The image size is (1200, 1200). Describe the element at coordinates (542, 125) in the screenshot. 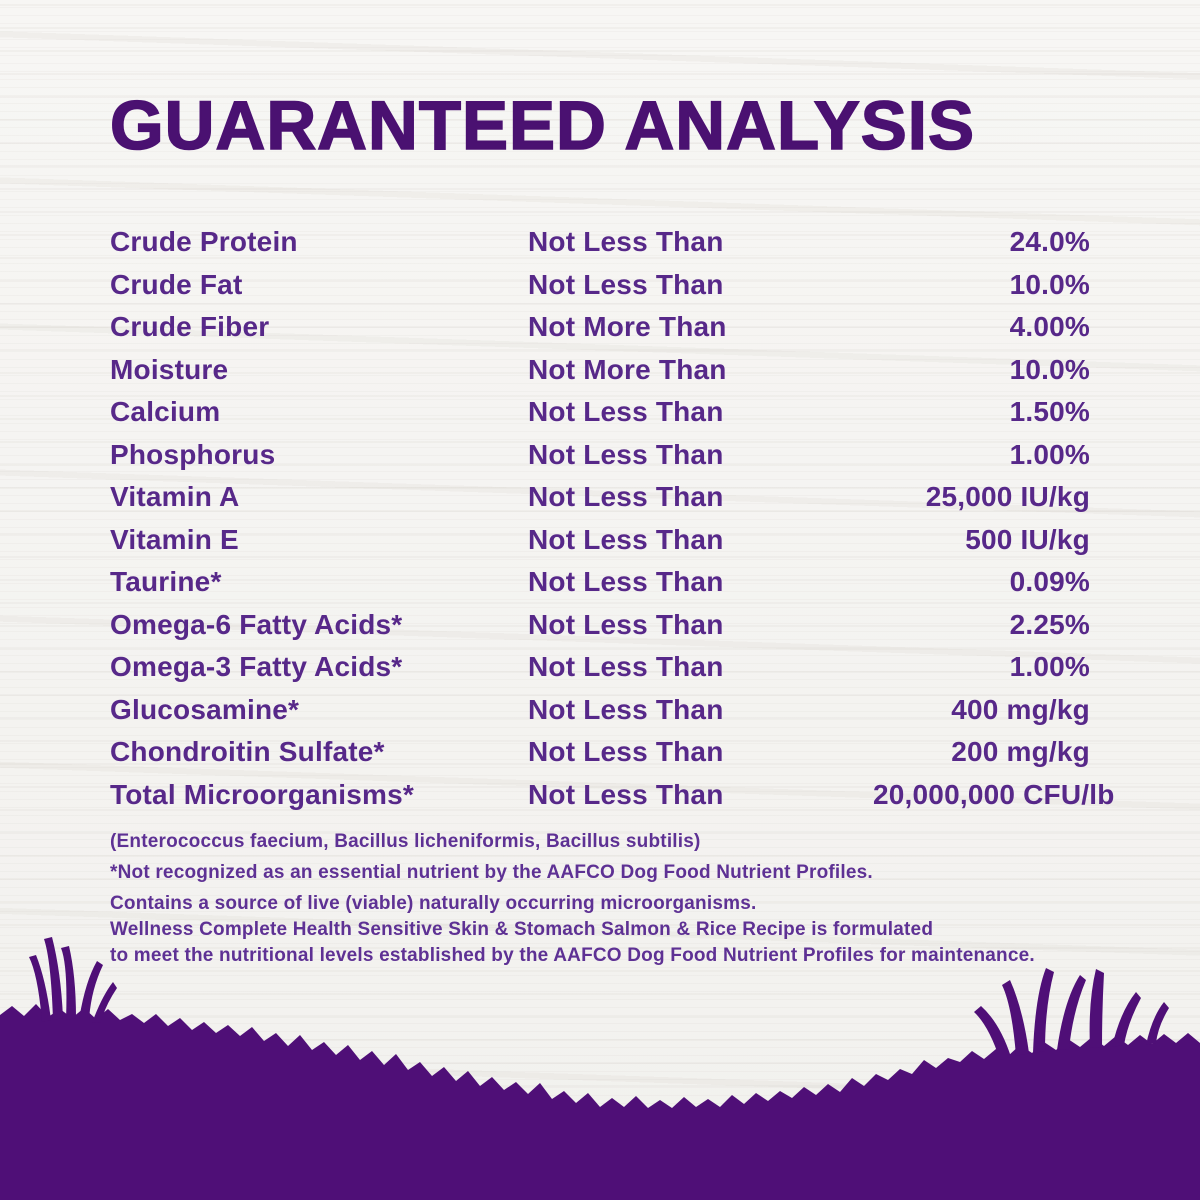

I see `page-title: GUARANTEED ANALYSIS` at that location.